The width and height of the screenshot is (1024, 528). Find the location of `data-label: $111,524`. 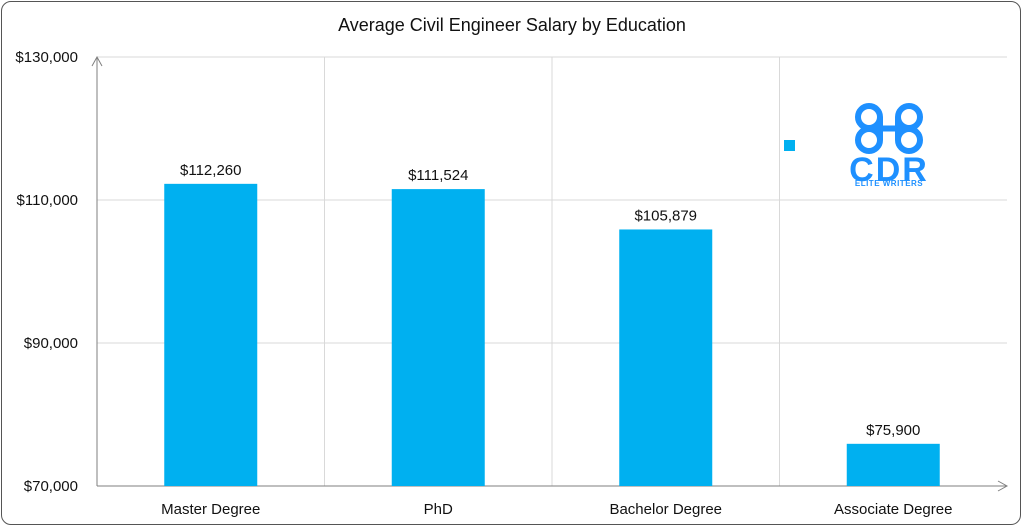

data-label: $111,524 is located at coordinates (438, 175).